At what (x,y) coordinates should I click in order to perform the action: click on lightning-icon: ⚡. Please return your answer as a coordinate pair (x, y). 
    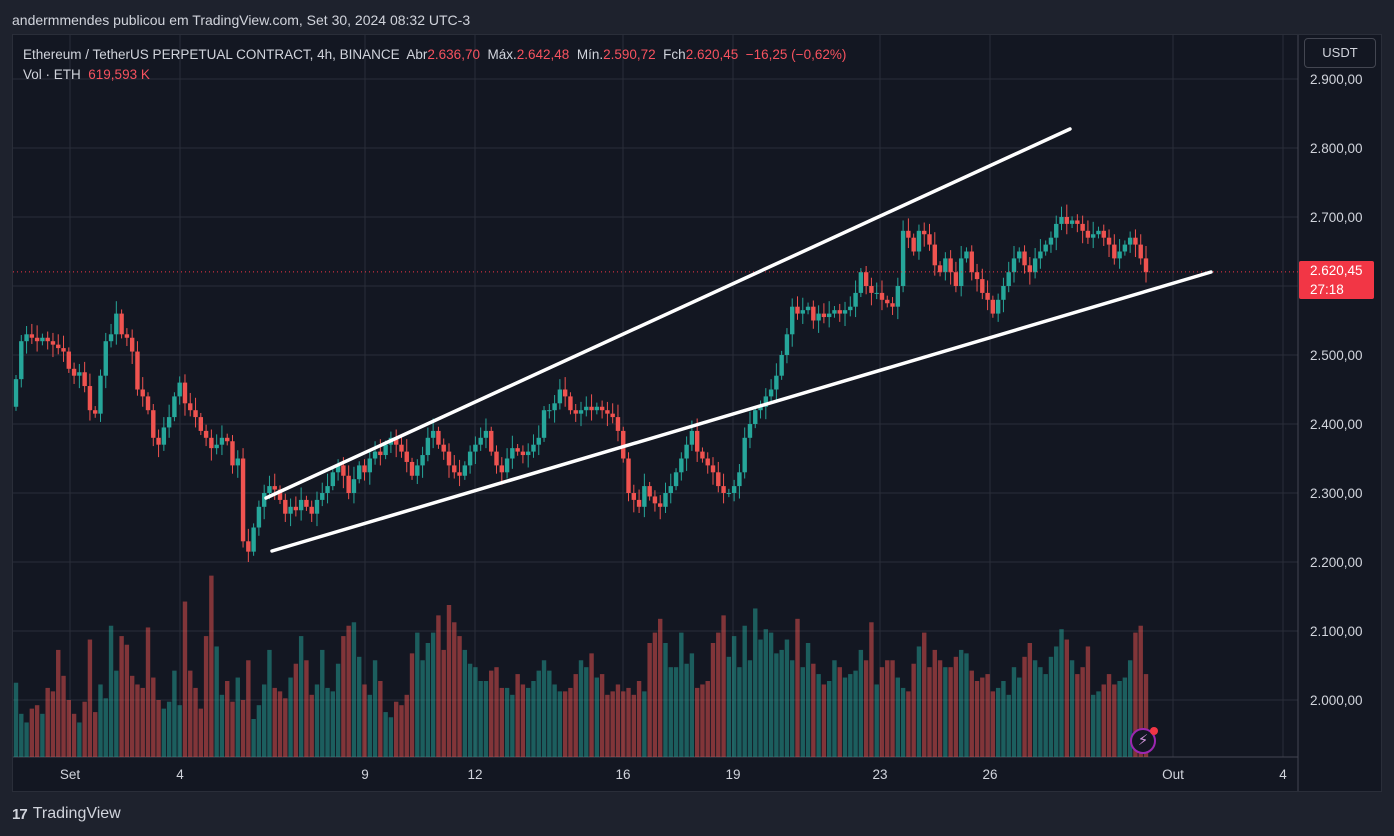
    Looking at the image, I should click on (1144, 740).